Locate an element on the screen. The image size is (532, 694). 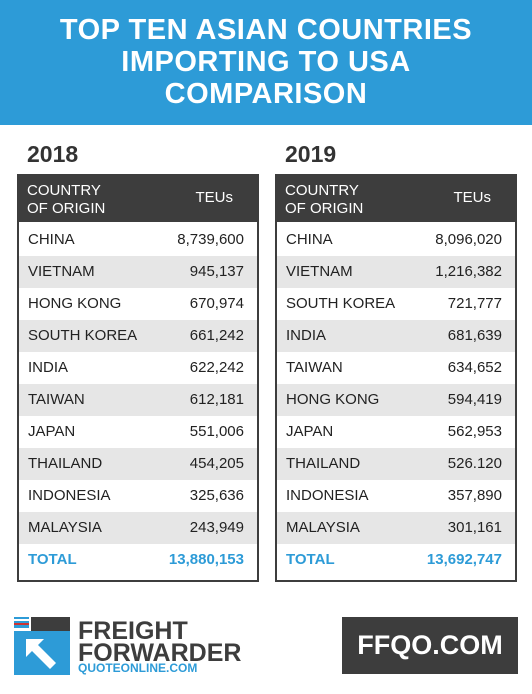
teu-value: 681,639 is located at coordinates (474, 335).